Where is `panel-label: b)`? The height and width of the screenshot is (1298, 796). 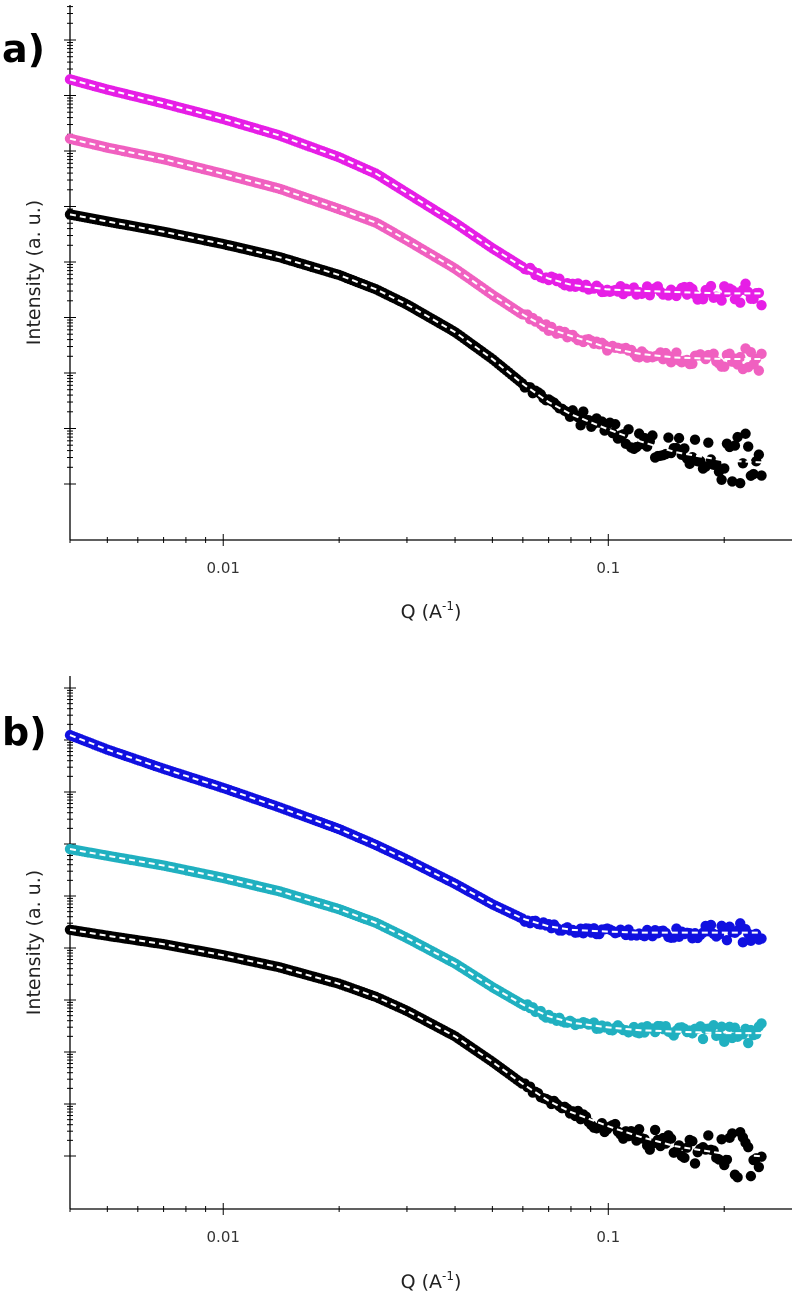
panel-label: b) is located at coordinates (24, 732).